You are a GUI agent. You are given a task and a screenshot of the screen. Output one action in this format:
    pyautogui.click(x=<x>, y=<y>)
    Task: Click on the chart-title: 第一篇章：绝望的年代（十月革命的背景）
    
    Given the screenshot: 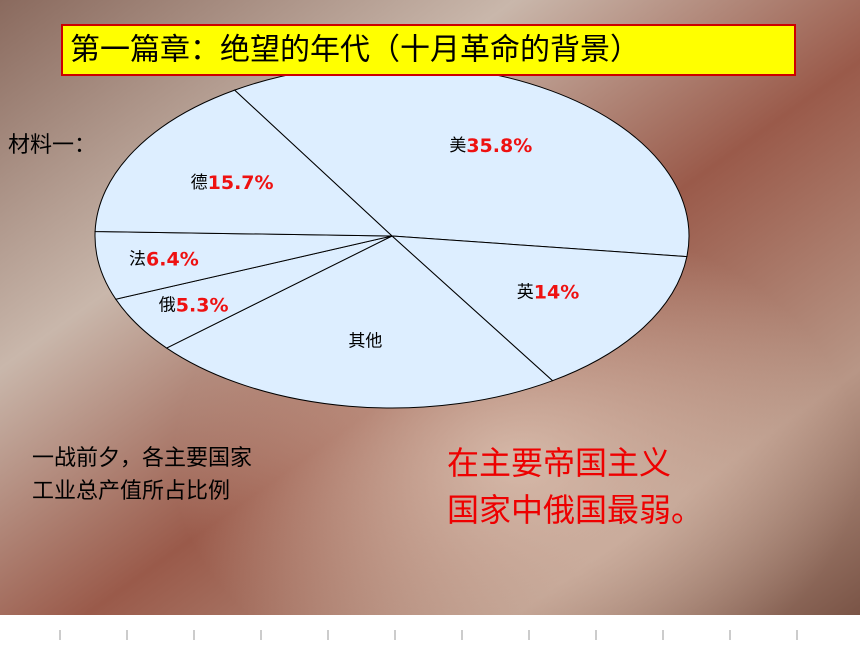 What is the action you would take?
    pyautogui.click(x=355, y=50)
    